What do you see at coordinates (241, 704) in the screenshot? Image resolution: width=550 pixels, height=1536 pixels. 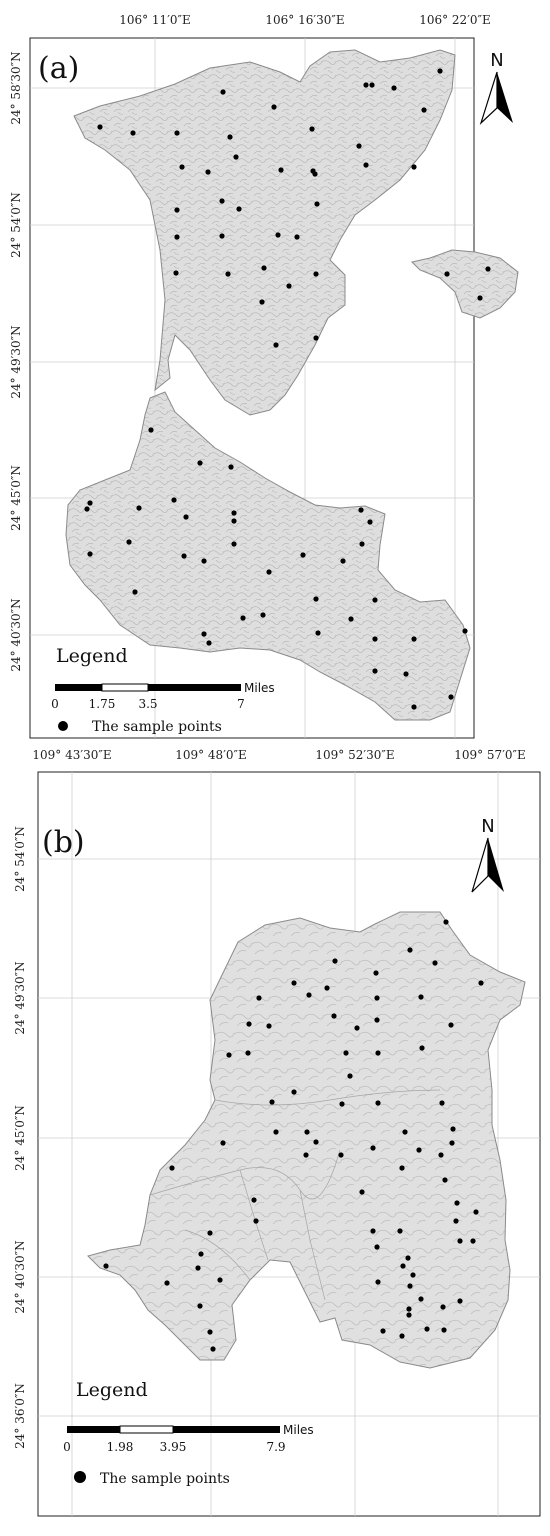 I see `panel-a-scale-tick: 7` at bounding box center [241, 704].